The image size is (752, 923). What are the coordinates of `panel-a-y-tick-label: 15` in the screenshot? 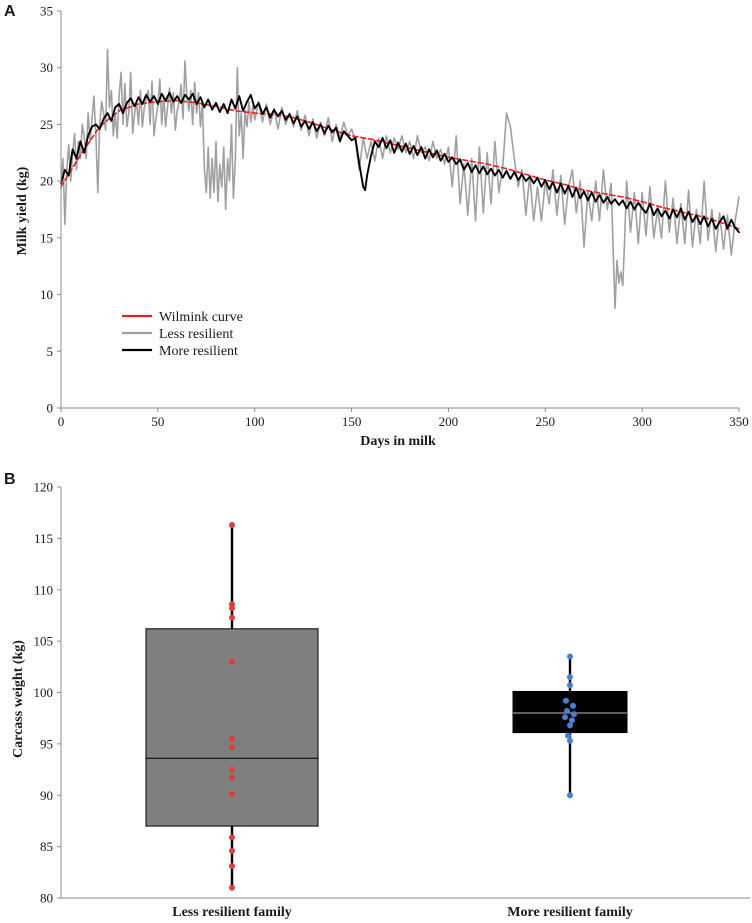 It's located at (46, 237).